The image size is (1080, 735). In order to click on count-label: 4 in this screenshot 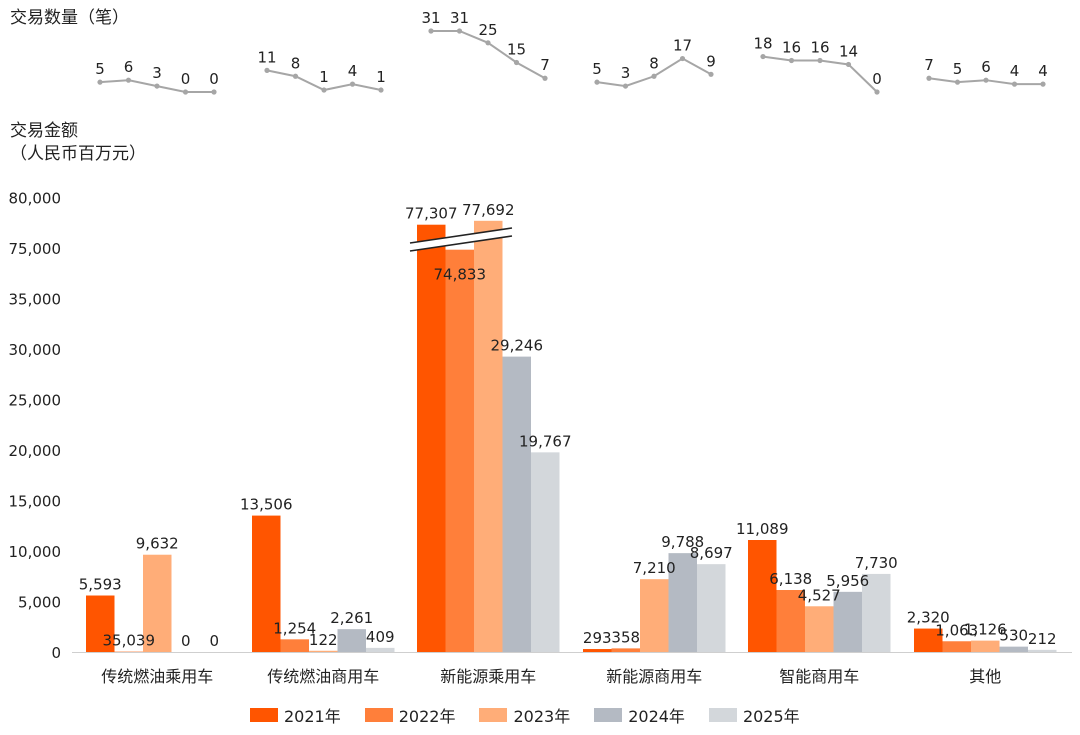, I will do `click(353, 71)`.